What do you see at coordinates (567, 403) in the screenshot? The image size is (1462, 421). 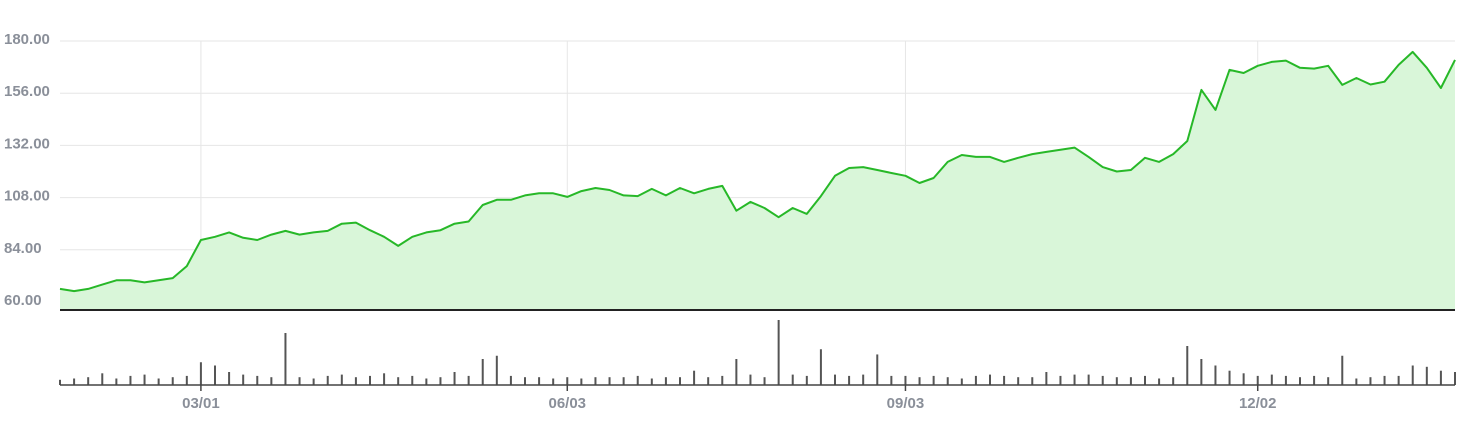 I see `x-tick-label: 06/03` at bounding box center [567, 403].